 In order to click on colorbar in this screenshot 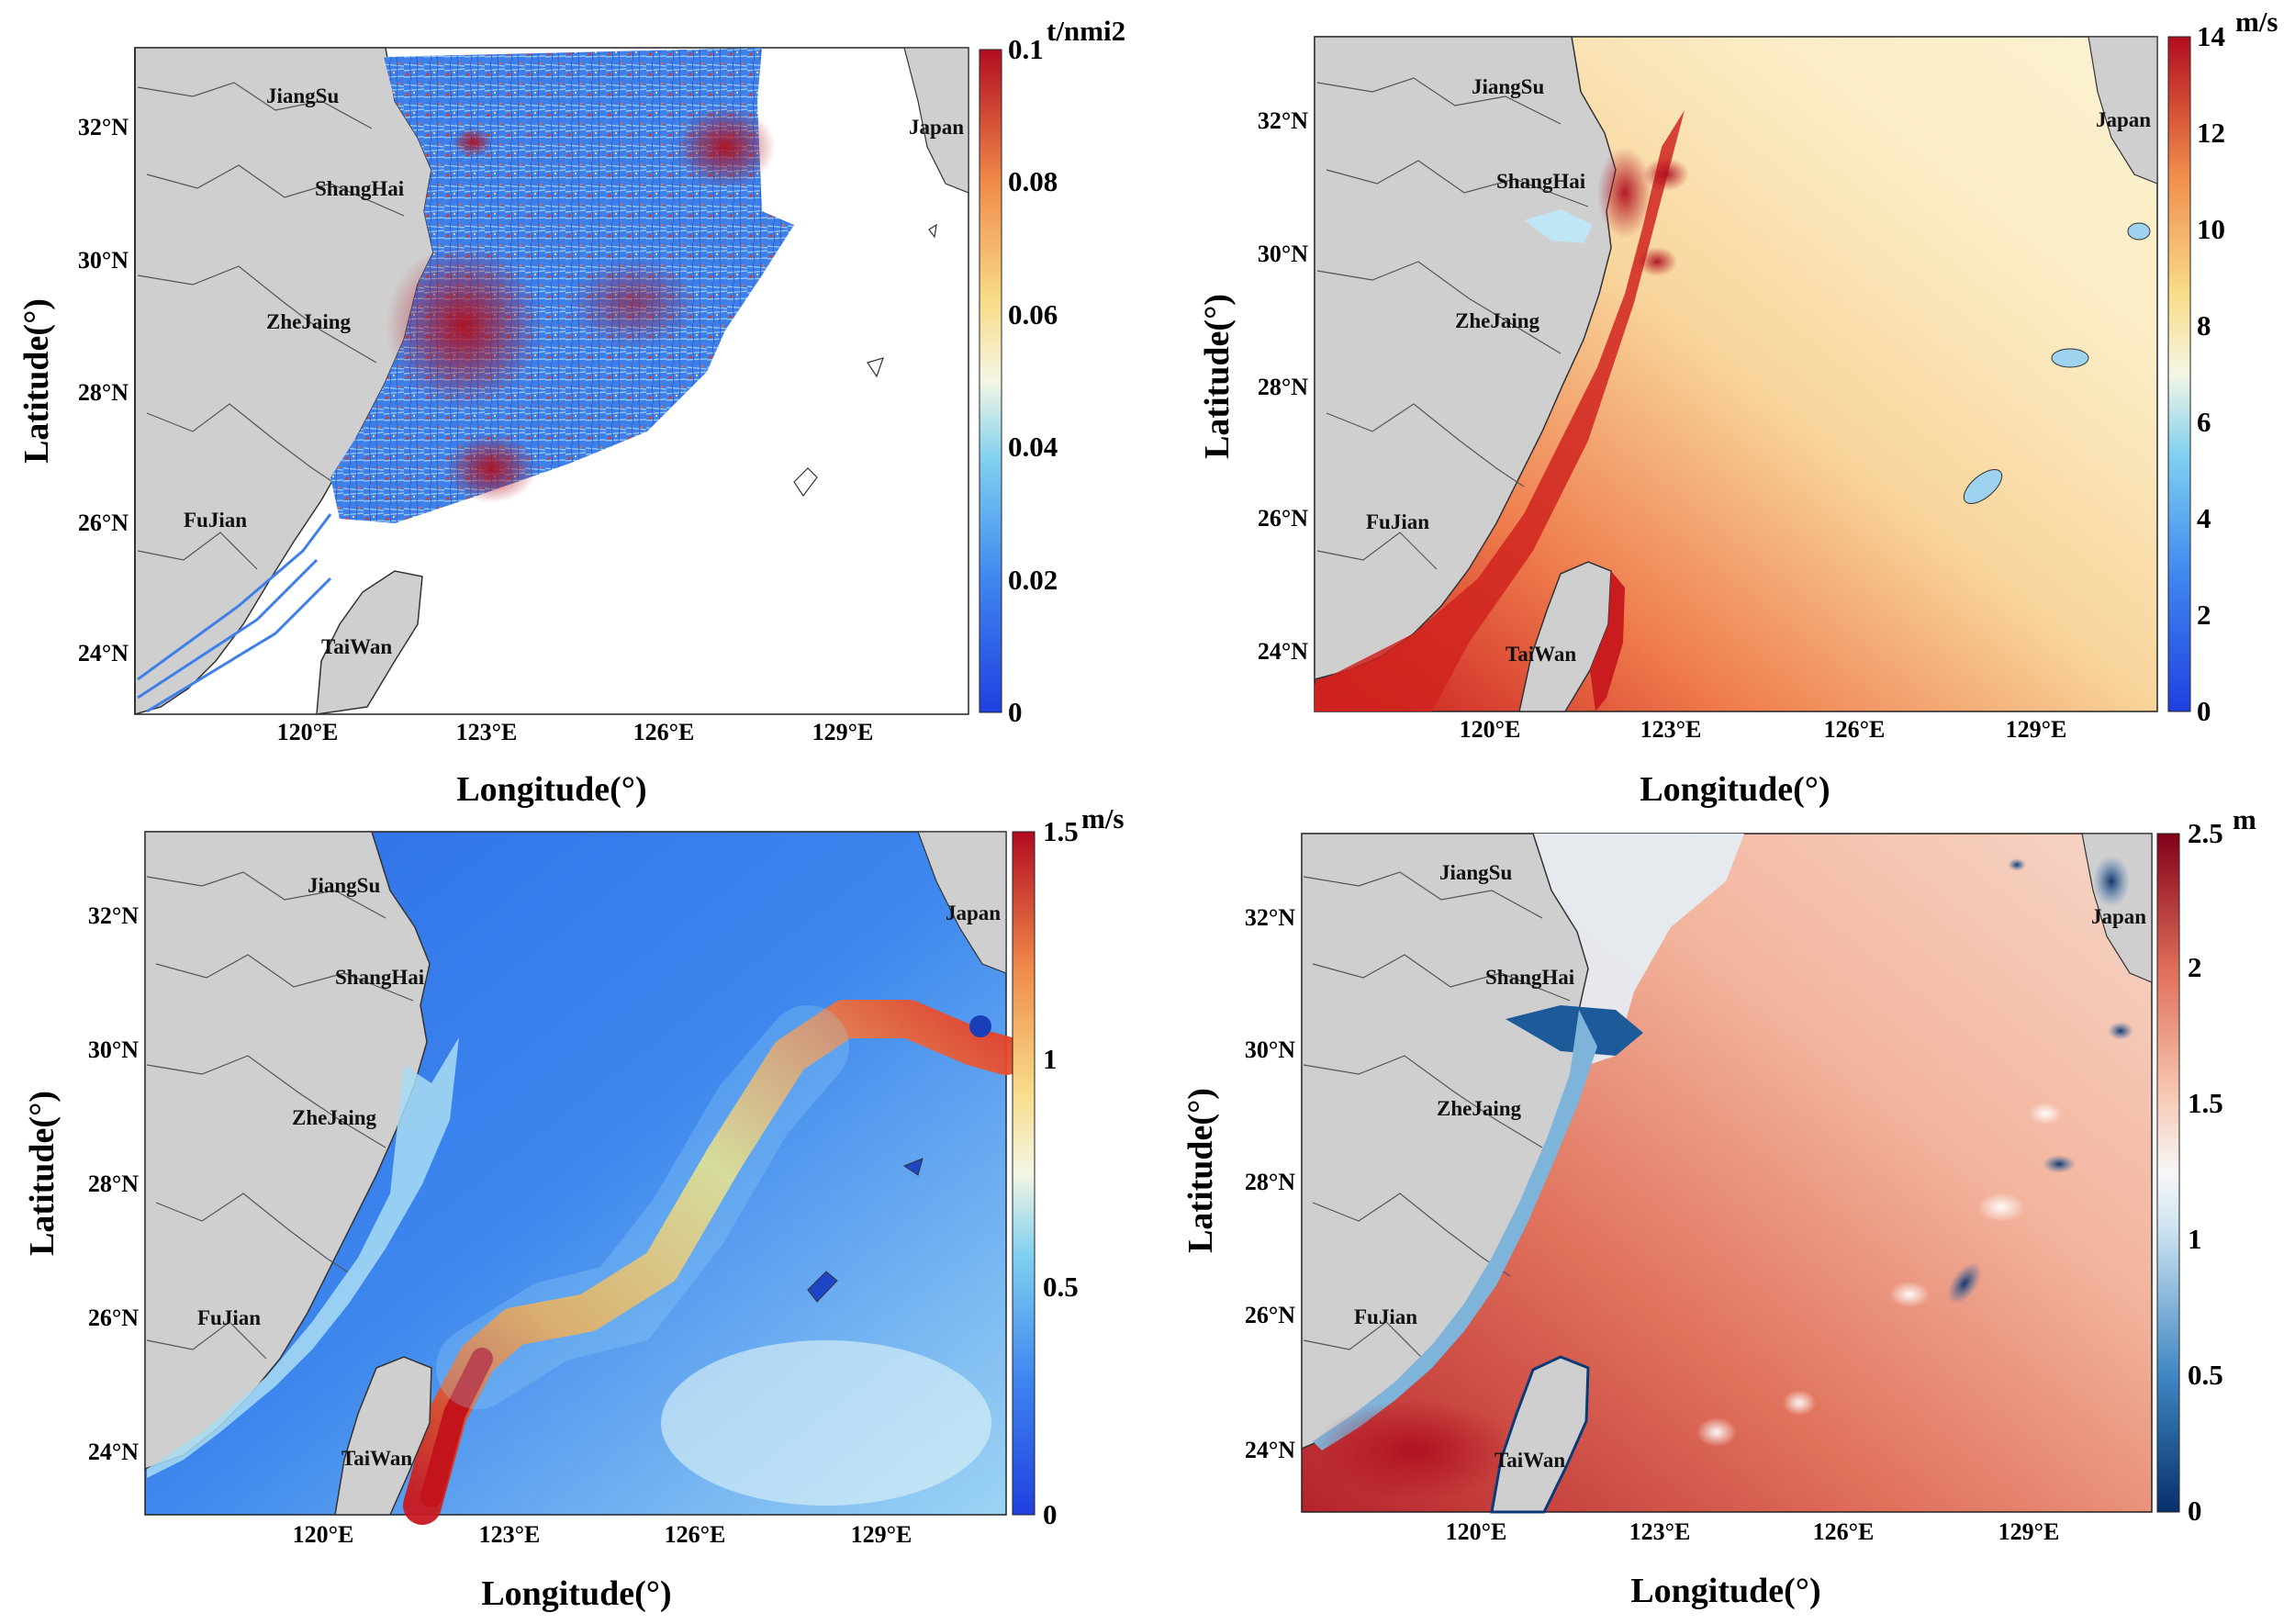, I will do `click(2168, 1173)`.